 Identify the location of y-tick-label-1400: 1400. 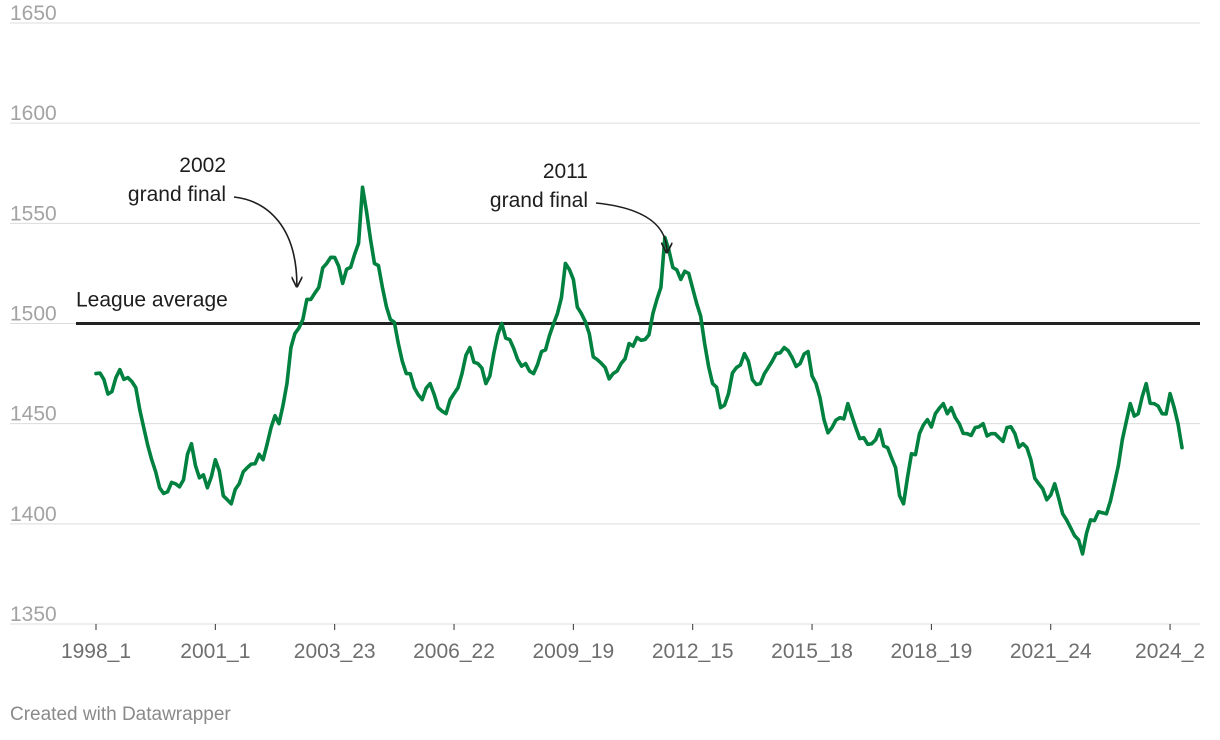
(33, 514).